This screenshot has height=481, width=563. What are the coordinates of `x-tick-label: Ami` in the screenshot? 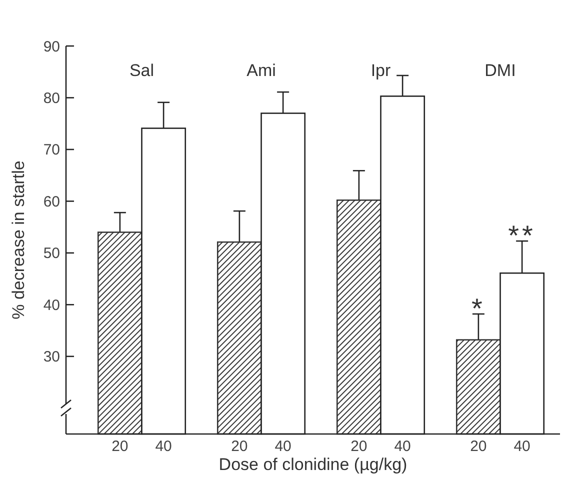 It's located at (261, 70).